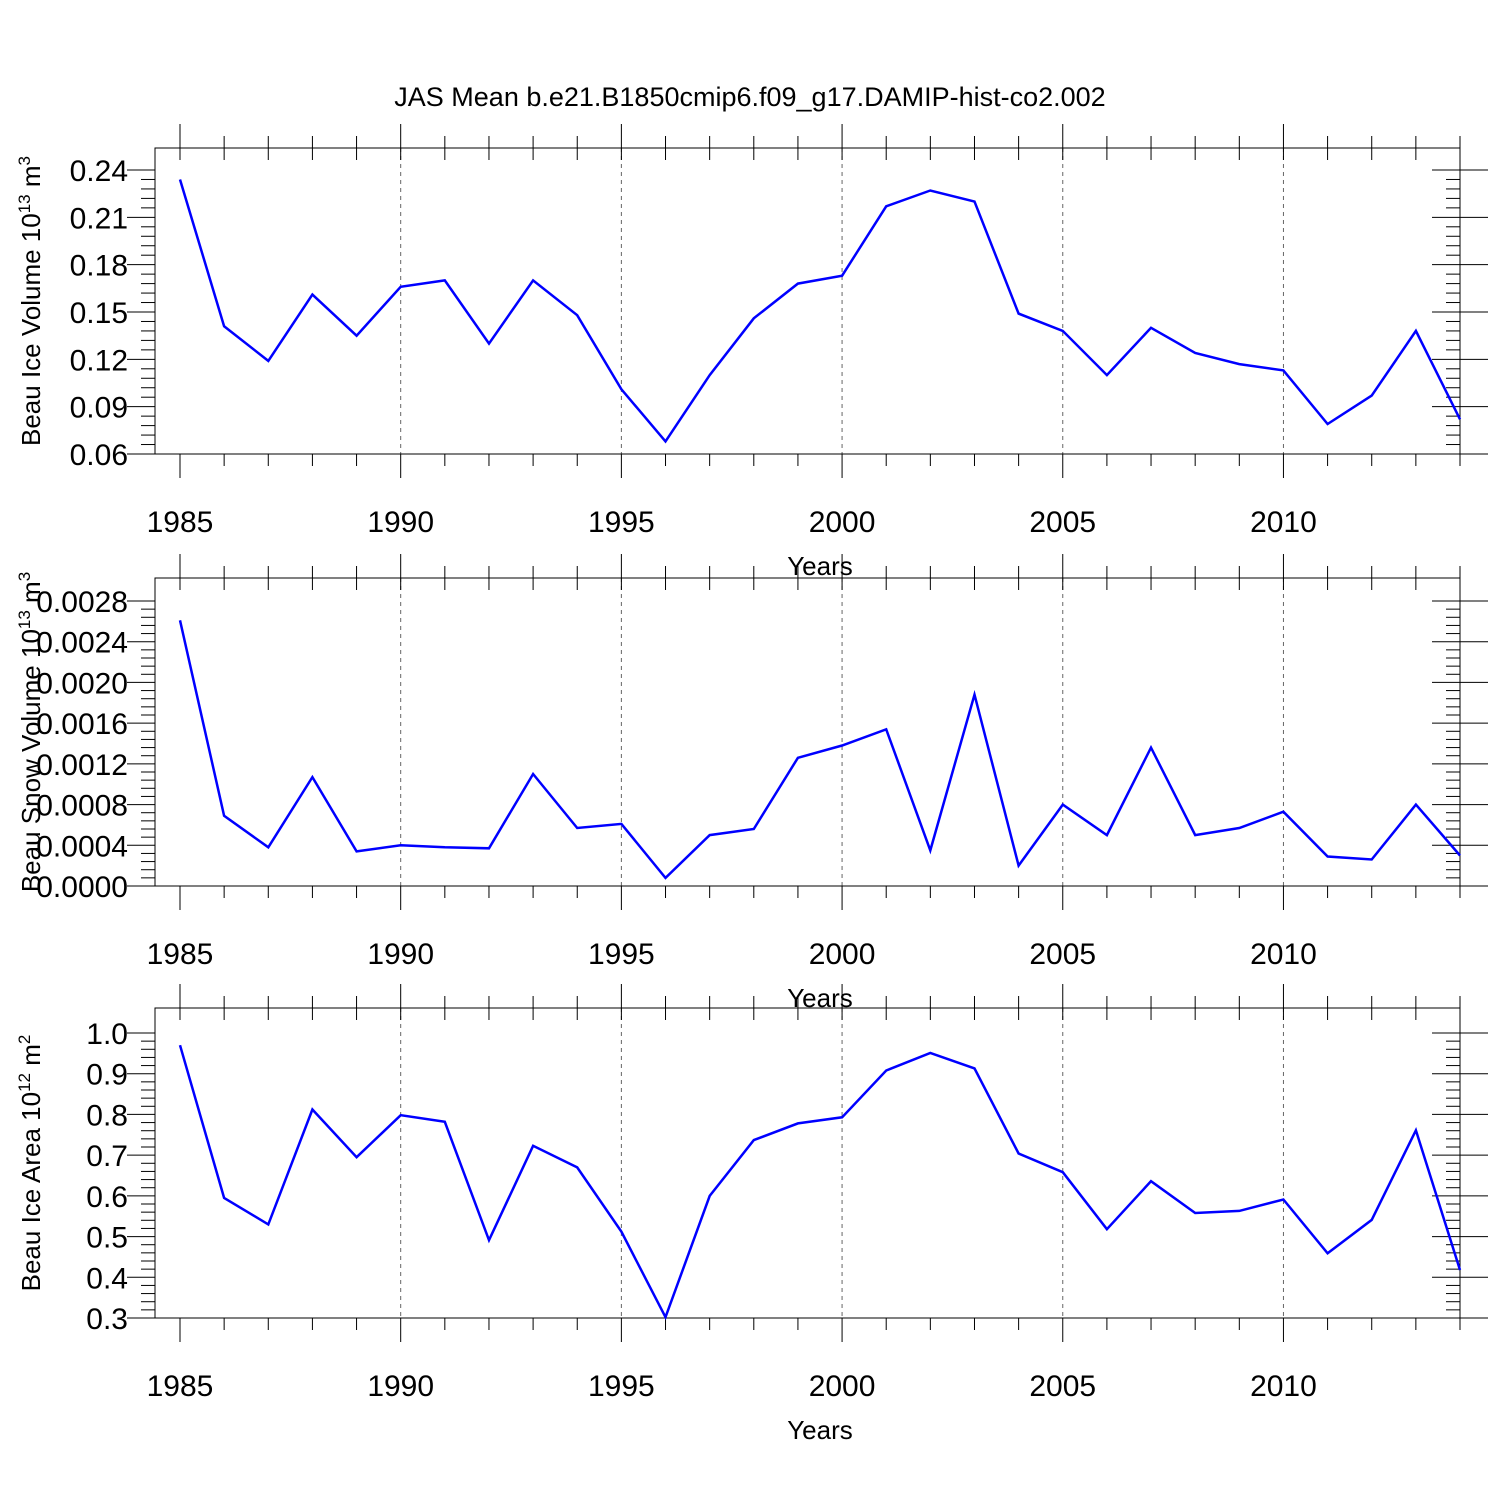  What do you see at coordinates (107, 1238) in the screenshot?
I see `y-tick-label: 0.5` at bounding box center [107, 1238].